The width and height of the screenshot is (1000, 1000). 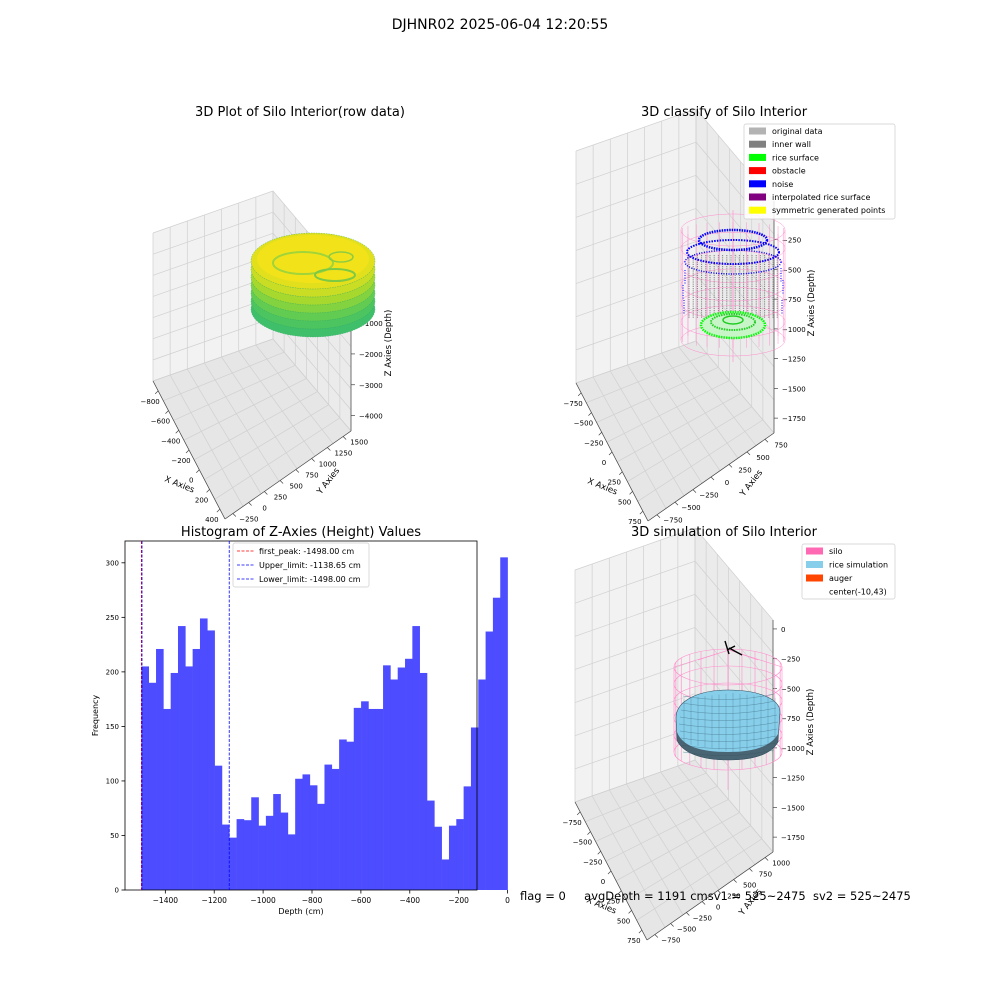 What do you see at coordinates (756, 896) in the screenshot?
I see `sv1-text: sv1 = 525~2475` at bounding box center [756, 896].